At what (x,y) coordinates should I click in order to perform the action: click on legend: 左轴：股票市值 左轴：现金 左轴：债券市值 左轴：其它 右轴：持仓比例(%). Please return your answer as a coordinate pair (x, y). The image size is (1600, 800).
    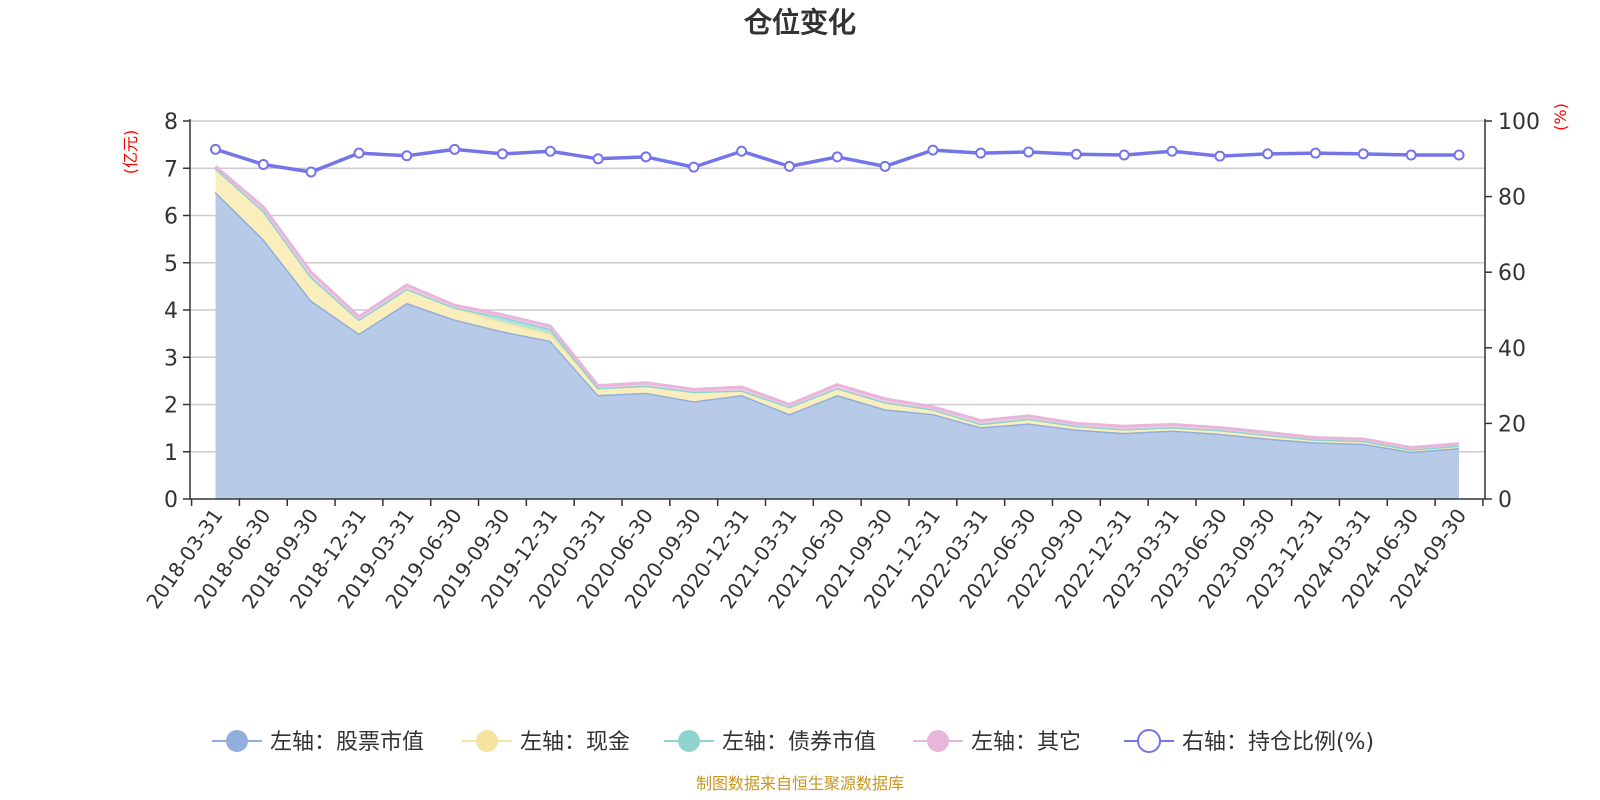
    Looking at the image, I should click on (793, 742).